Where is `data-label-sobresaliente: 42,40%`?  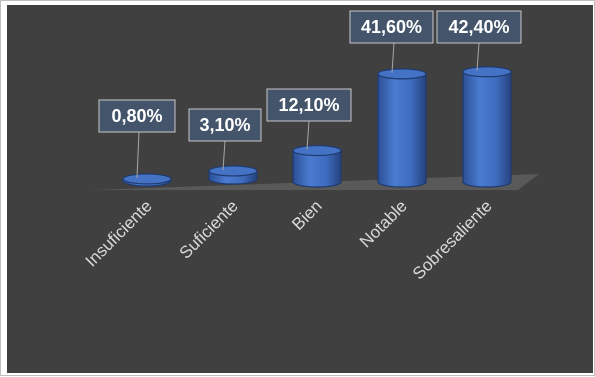 data-label-sobresaliente: 42,40% is located at coordinates (478, 27).